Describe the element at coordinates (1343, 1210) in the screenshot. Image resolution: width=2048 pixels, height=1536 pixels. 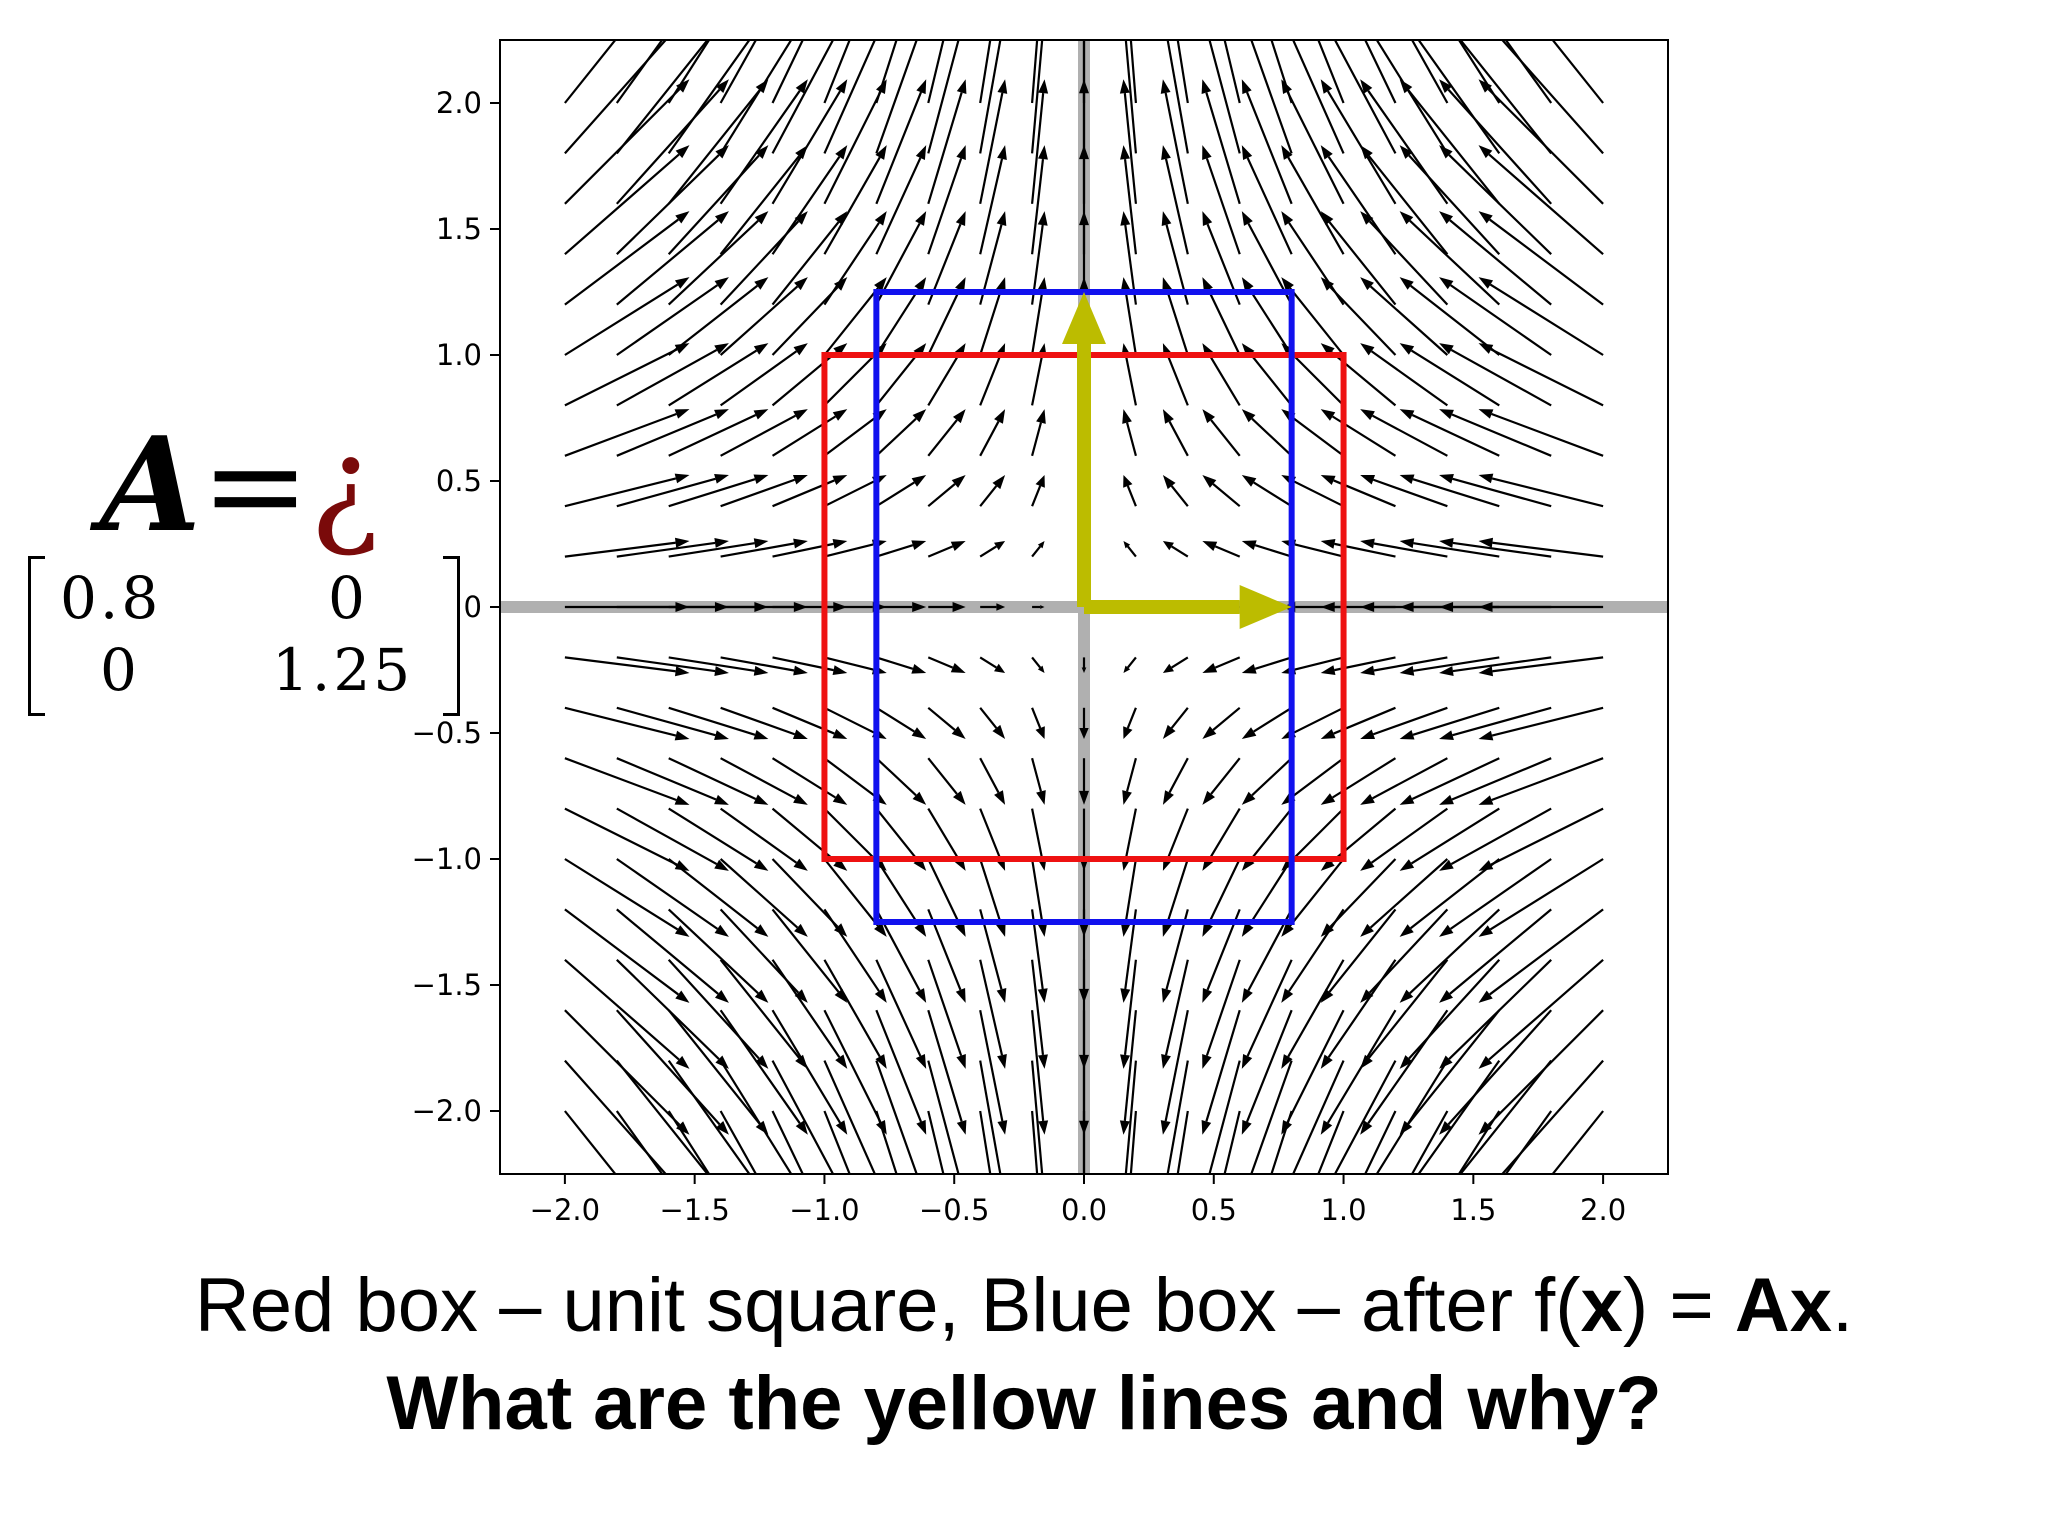
I see `x-tick-label: 1.0` at that location.